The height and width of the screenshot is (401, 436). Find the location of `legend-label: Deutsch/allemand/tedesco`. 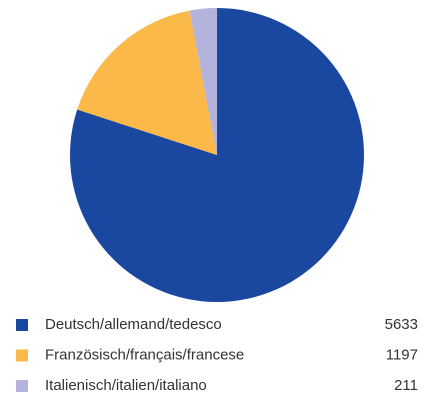

legend-label: Deutsch/allemand/tedesco is located at coordinates (133, 324).